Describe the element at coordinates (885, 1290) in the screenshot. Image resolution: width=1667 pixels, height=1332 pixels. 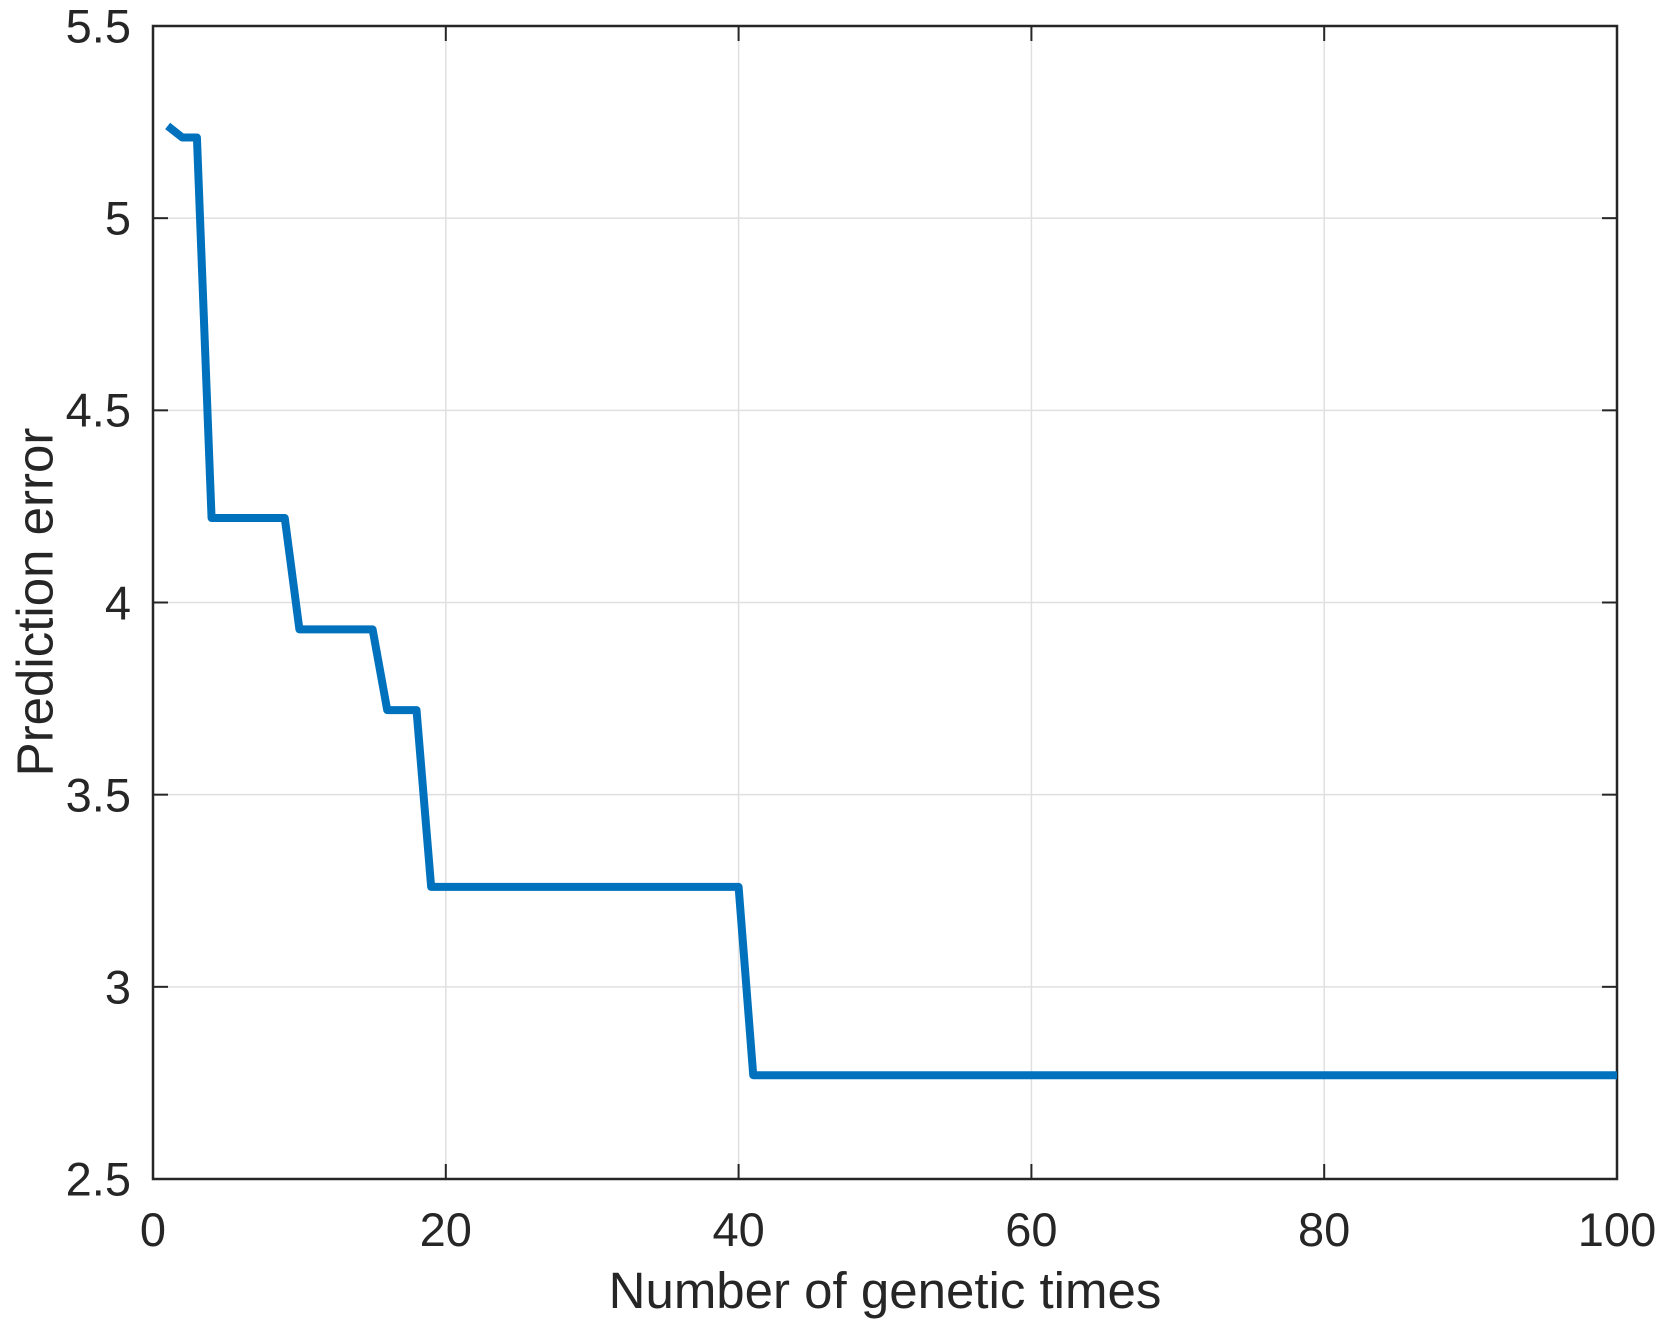
I see `x-axis-label: Number of genetic times` at that location.